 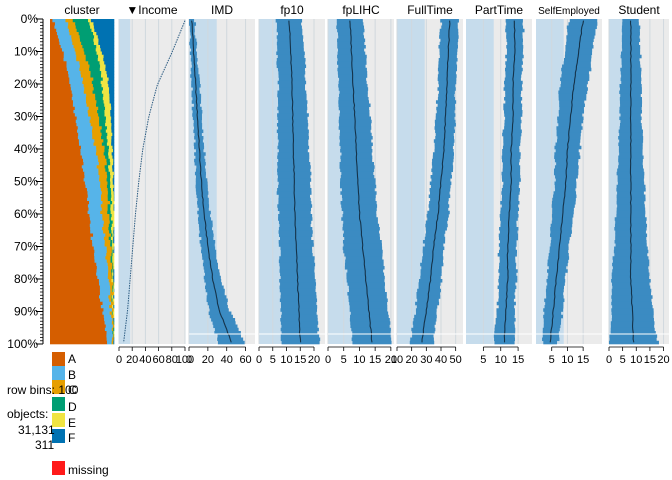 What do you see at coordinates (361, 184) in the screenshot?
I see `column-fplihc: fpLIHC 0 5 10 15 20` at bounding box center [361, 184].